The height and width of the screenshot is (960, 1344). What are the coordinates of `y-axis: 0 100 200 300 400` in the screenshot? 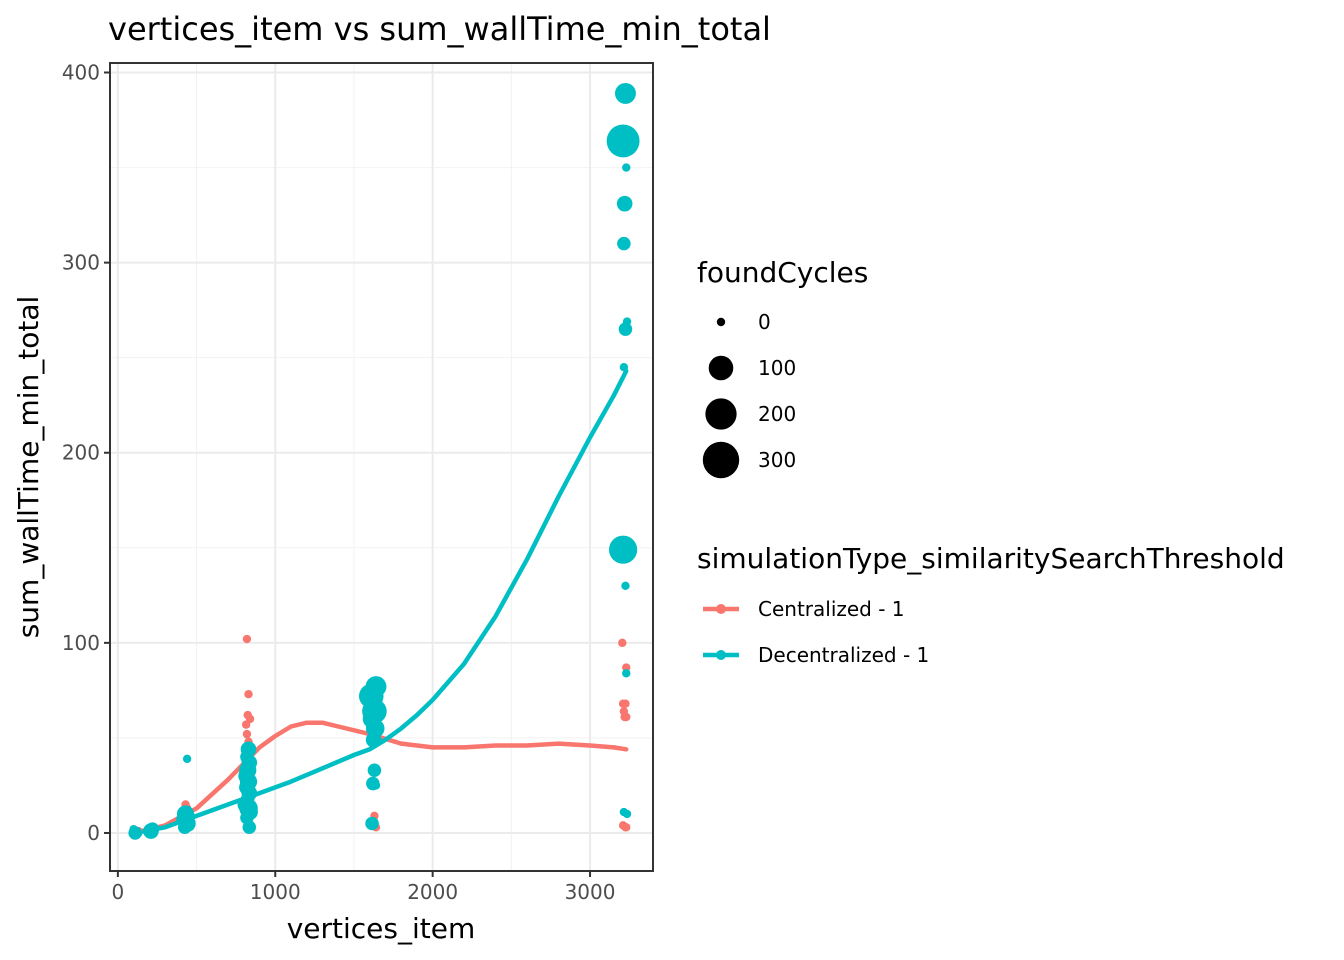 It's located at (86, 453).